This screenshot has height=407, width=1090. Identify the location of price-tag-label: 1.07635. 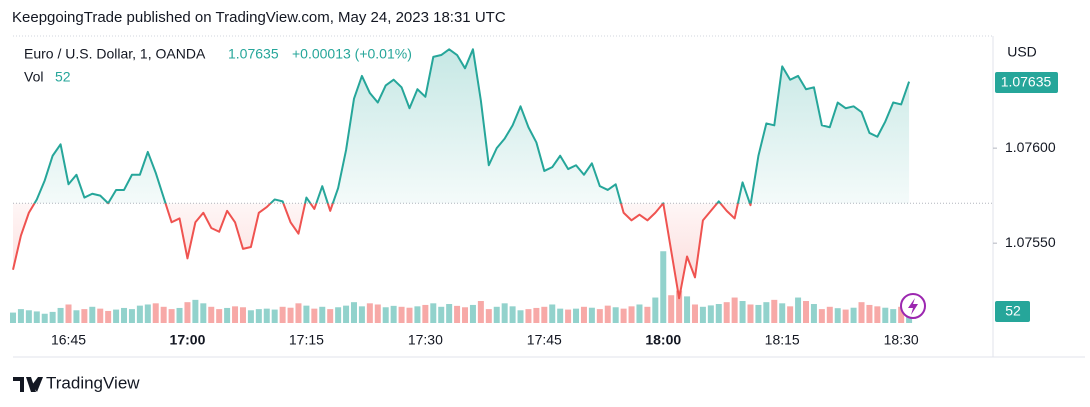
(1026, 82).